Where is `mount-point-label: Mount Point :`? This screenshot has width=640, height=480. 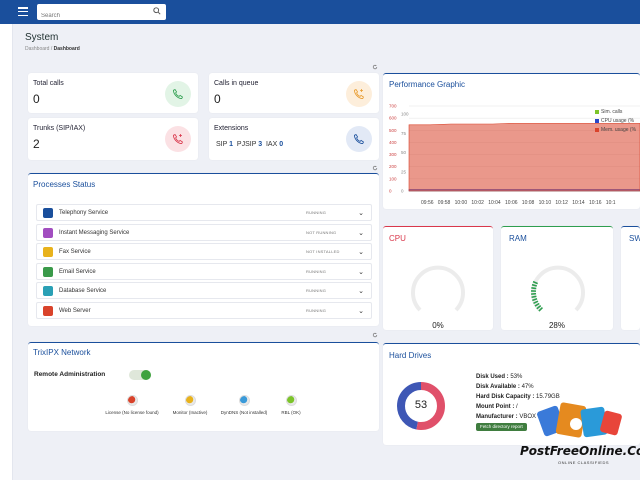
mount-point-label: Mount Point : is located at coordinates (495, 407).